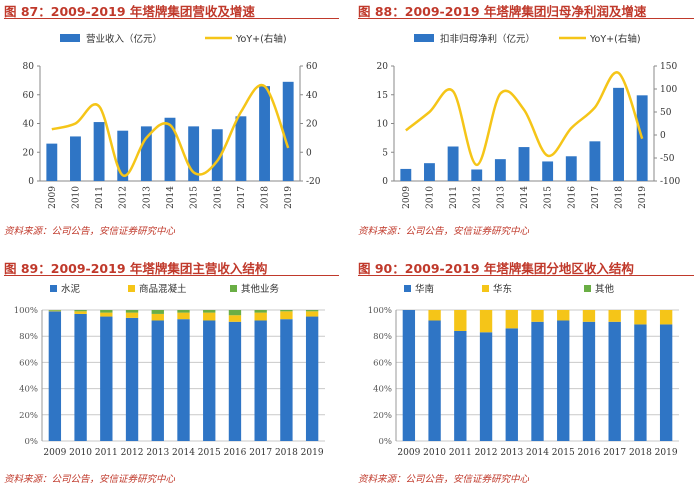  I want to click on legend-label: YoY+(右轴), so click(615, 39).